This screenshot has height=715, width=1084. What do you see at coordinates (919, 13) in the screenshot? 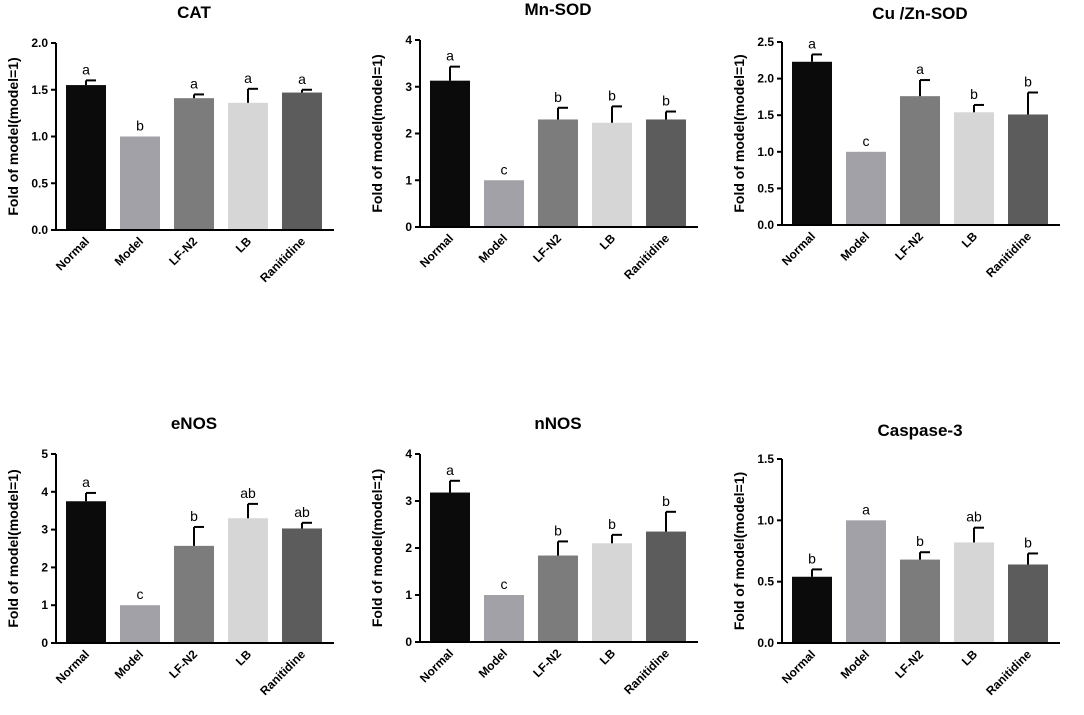
I see `chart-title: Cu /Zn-SOD` at bounding box center [919, 13].